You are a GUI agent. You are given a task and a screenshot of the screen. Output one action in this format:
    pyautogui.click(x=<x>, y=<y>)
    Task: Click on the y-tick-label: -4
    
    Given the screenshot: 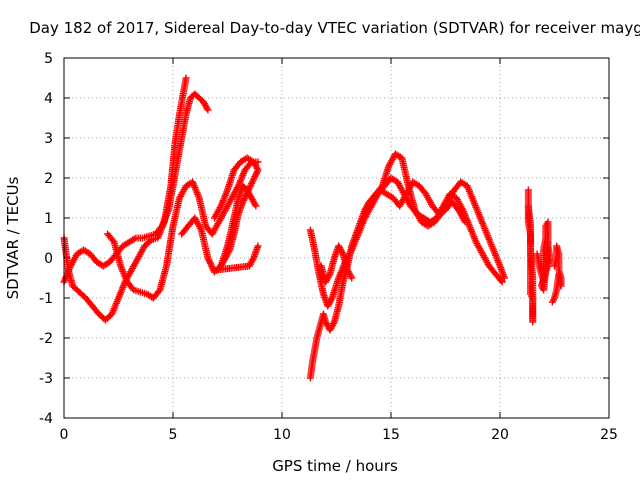 What is the action you would take?
    pyautogui.click(x=46, y=419)
    